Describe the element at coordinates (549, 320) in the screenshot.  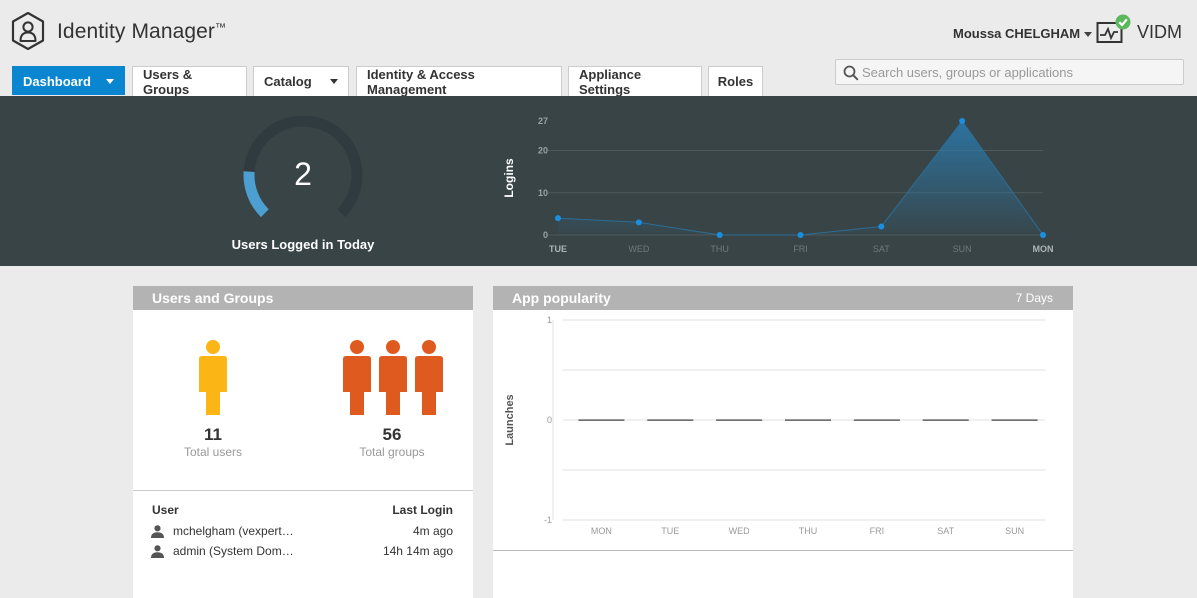
I see `y-tick-label: 1` at that location.